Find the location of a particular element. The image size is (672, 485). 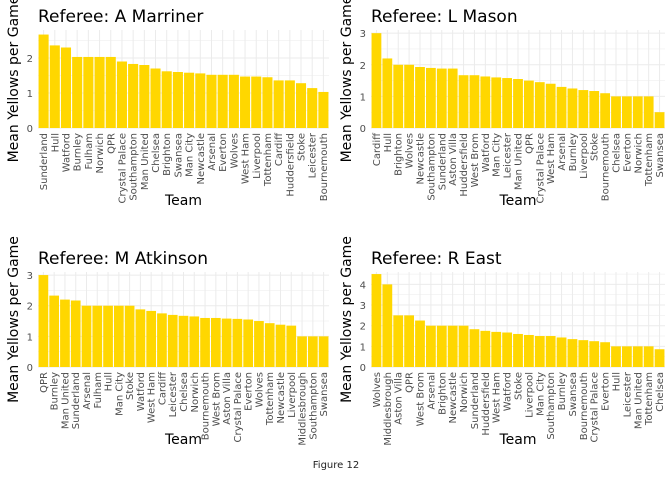

y-axis-label: Mean Yellows per Game is located at coordinates (347, 319).